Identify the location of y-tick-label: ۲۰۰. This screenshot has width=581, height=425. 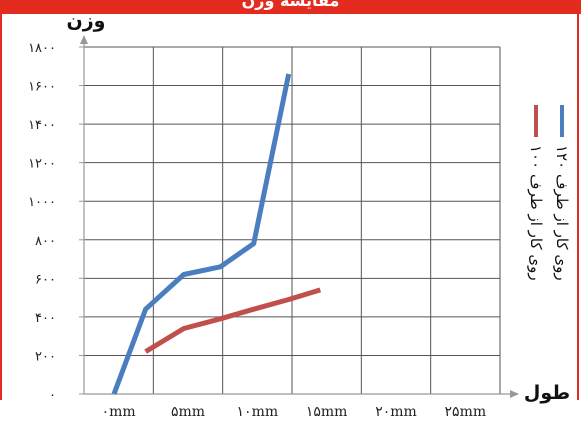
(45, 356).